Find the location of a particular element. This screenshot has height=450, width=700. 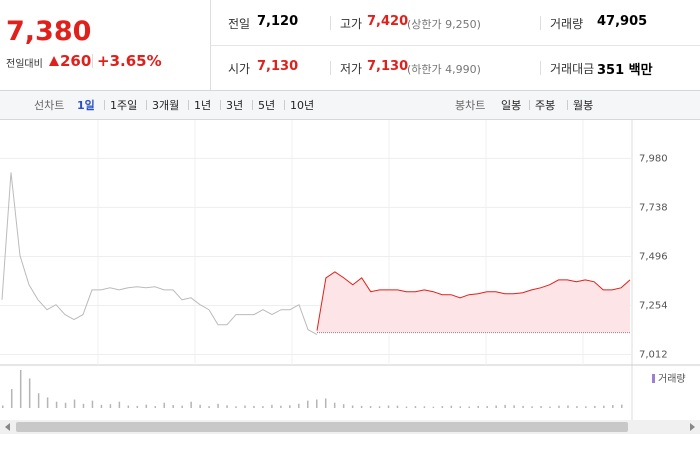

stat-value: 7,420 is located at coordinates (388, 21).